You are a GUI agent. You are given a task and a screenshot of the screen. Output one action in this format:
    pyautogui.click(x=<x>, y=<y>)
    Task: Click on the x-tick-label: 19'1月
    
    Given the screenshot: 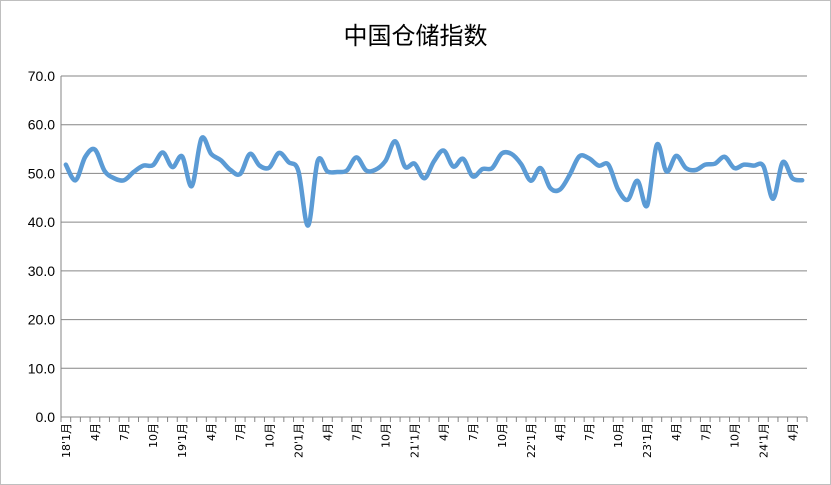 What is the action you would take?
    pyautogui.click(x=182, y=440)
    